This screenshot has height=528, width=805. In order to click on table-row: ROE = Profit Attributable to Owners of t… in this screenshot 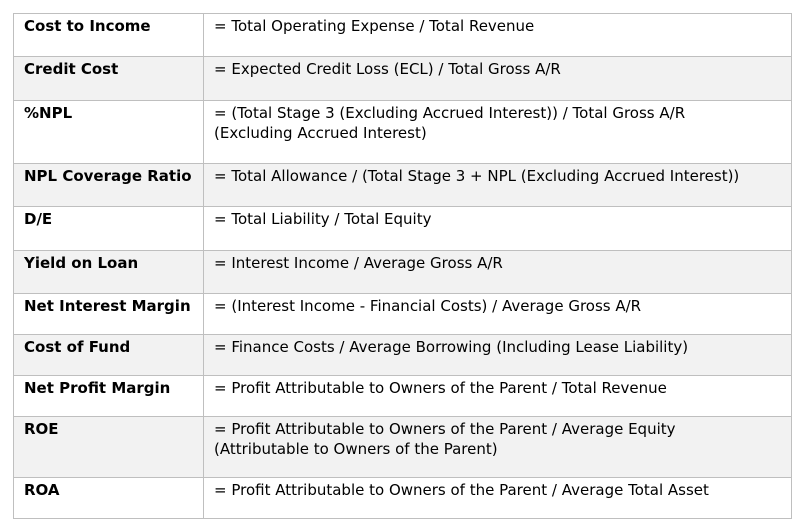, I will do `click(402, 447)`.